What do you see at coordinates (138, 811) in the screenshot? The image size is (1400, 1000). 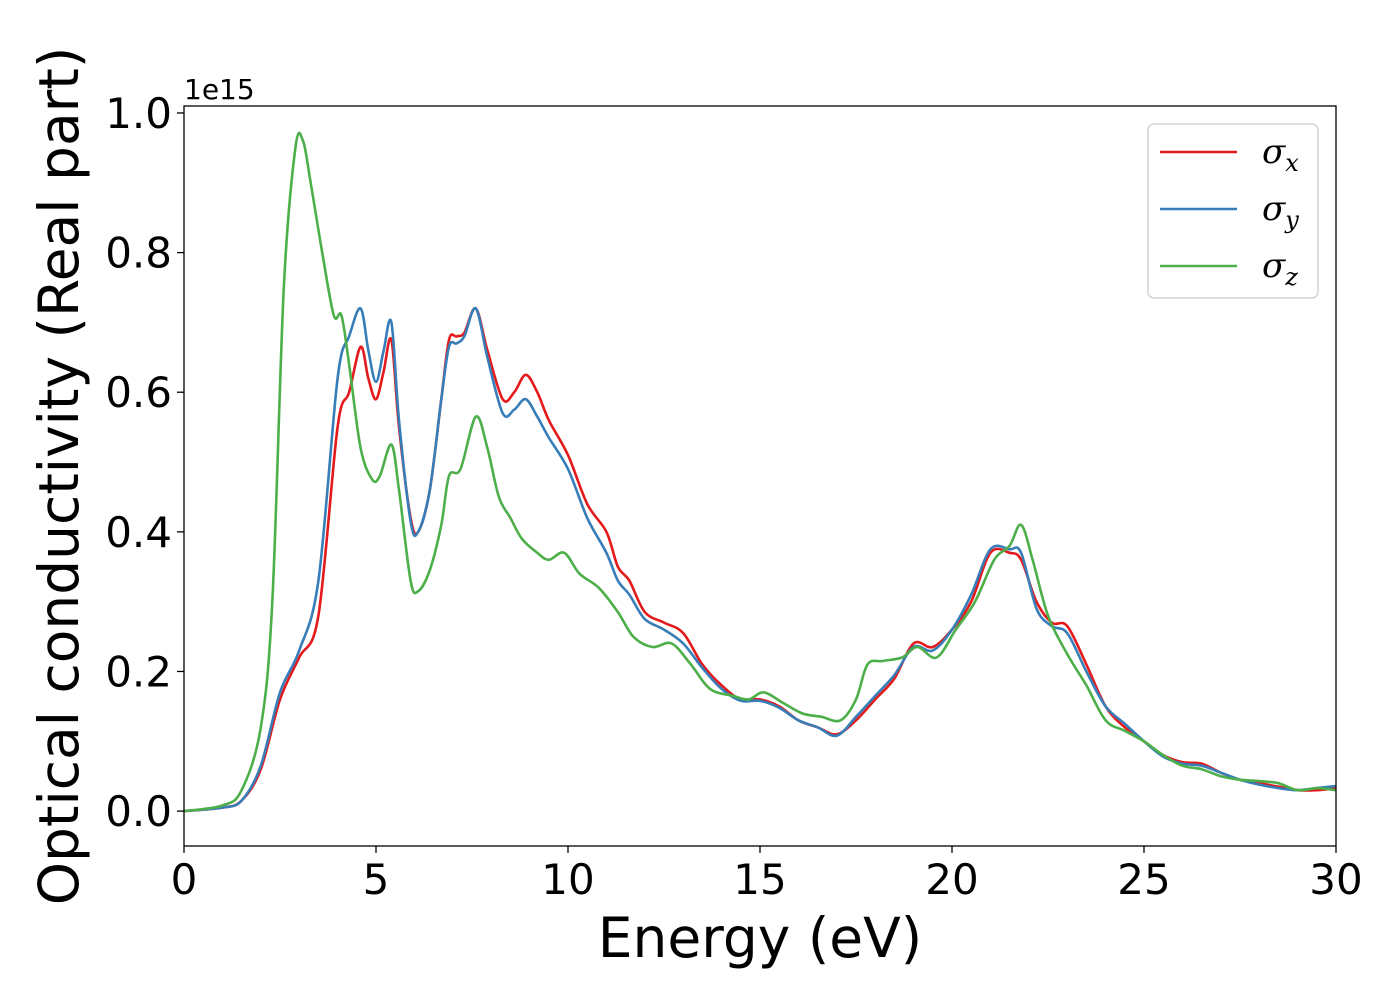 I see `y-tick-label: 0.0` at bounding box center [138, 811].